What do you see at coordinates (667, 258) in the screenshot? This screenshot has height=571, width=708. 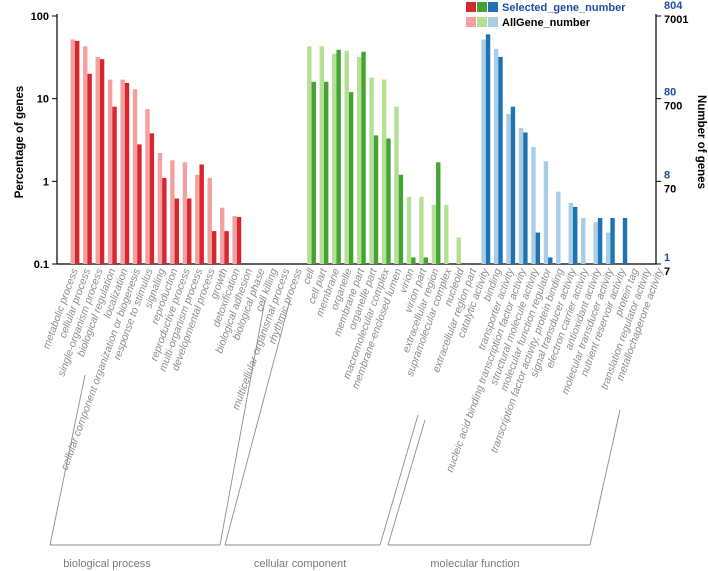 I see `right-tick-label-selected: 1` at bounding box center [667, 258].